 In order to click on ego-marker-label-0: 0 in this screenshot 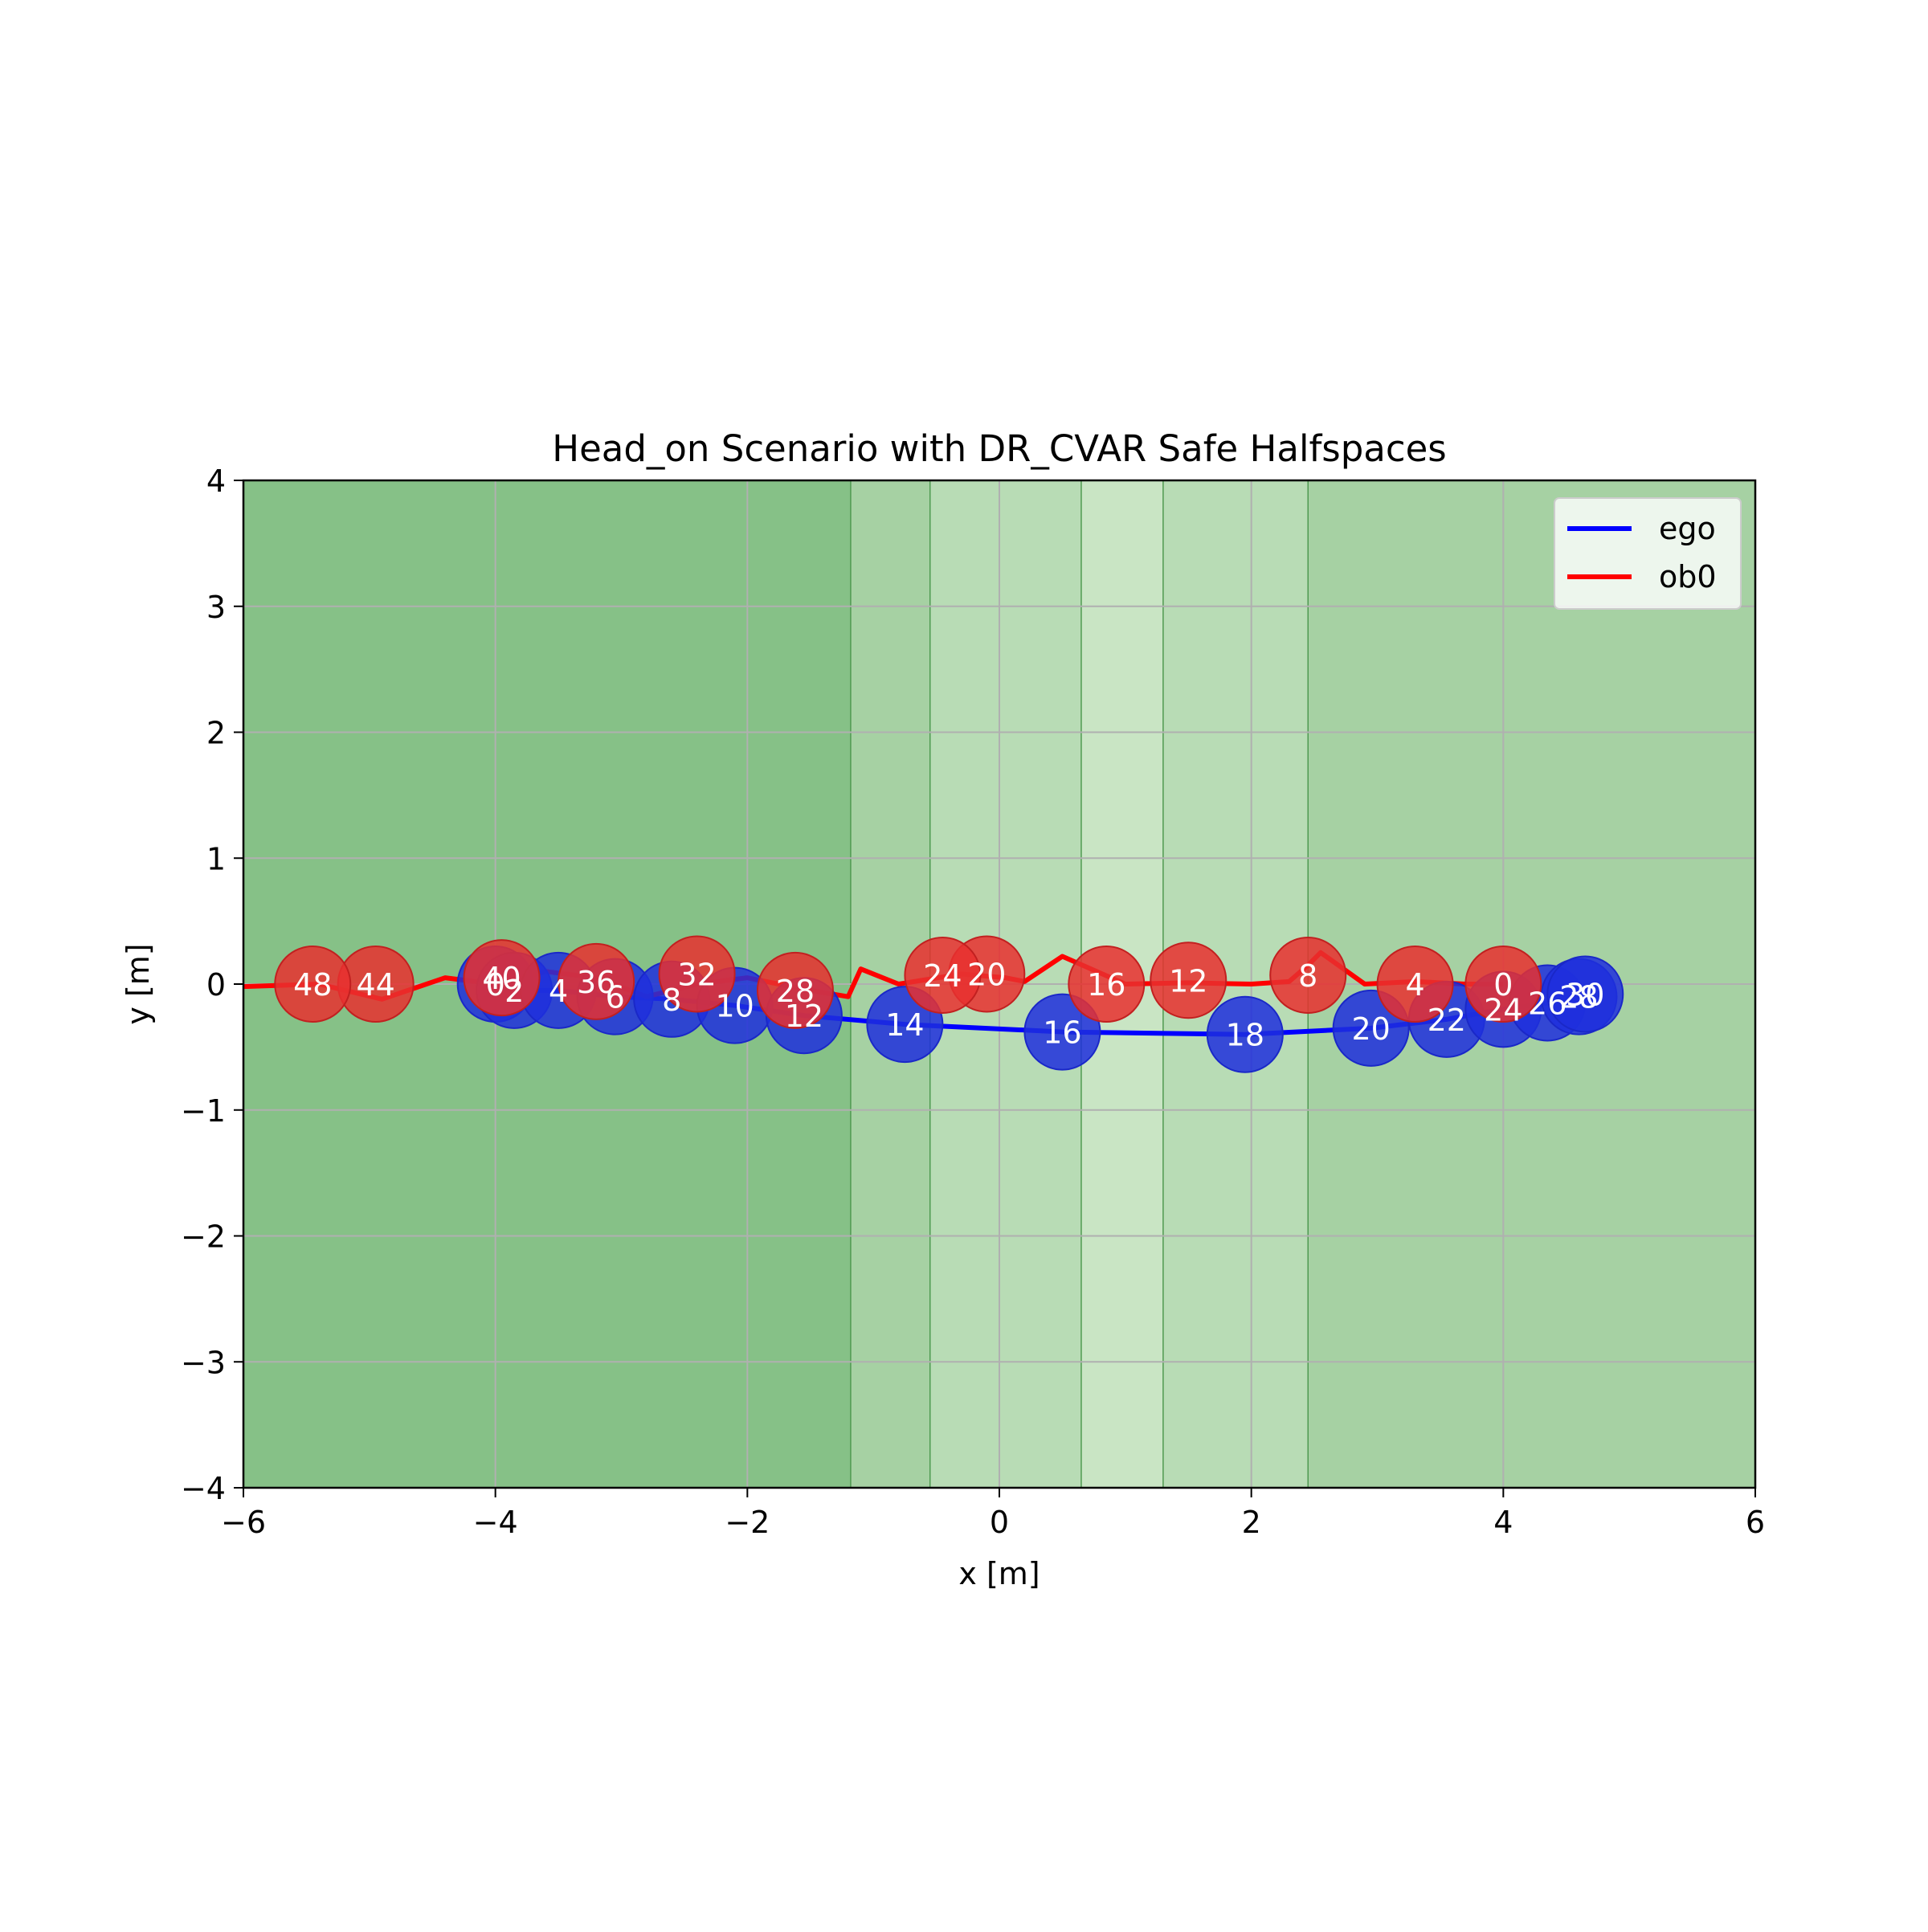, I will do `click(495, 985)`.